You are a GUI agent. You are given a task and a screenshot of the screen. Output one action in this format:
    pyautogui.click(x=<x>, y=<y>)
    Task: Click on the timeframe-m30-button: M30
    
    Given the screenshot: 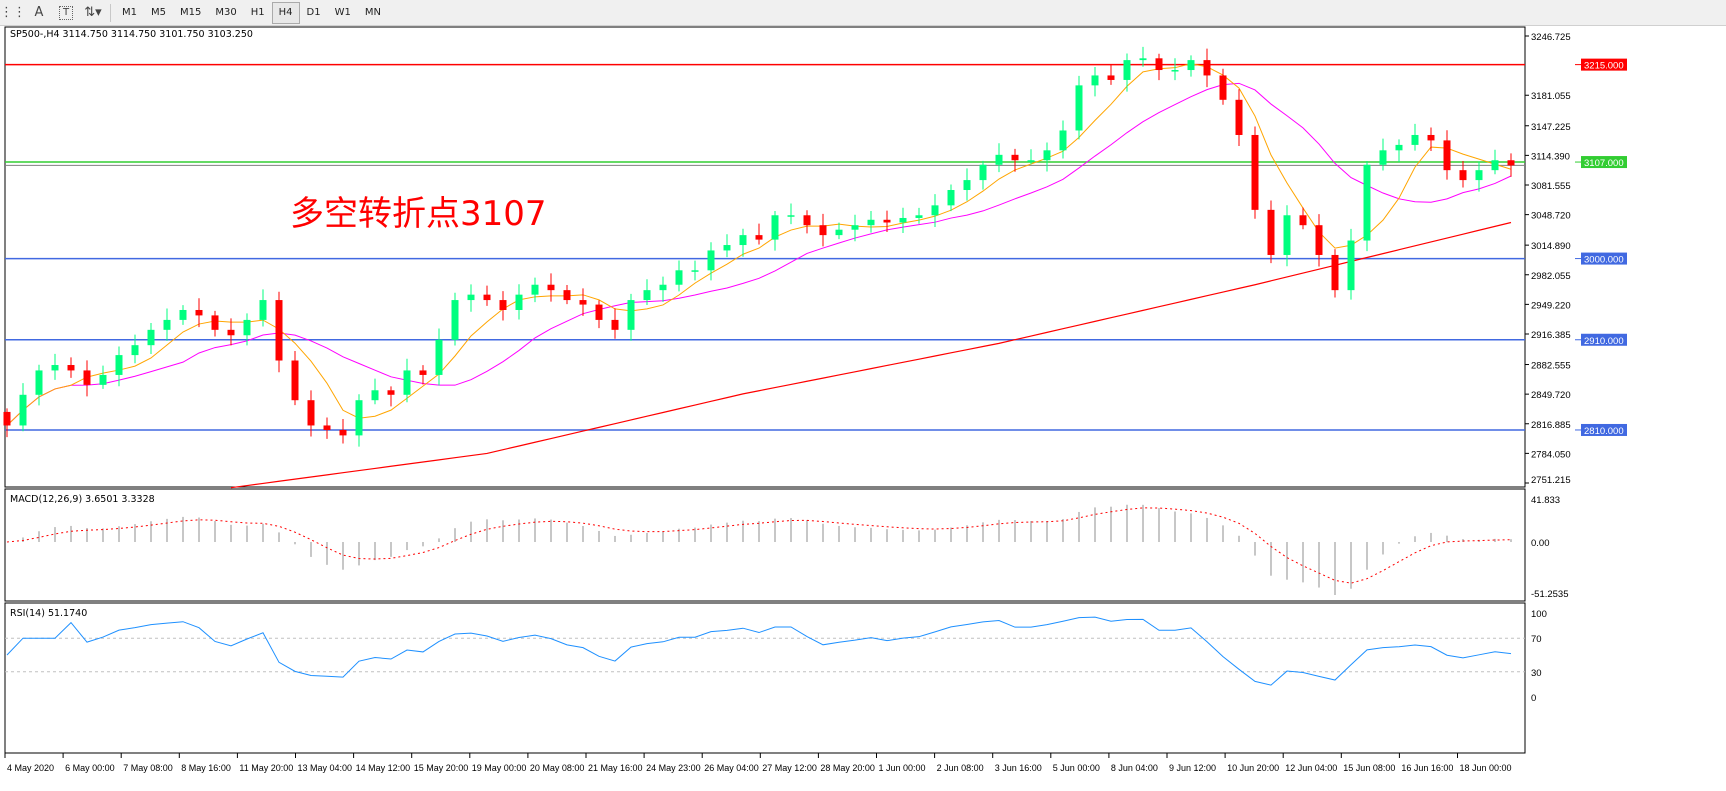 What is the action you would take?
    pyautogui.click(x=226, y=12)
    